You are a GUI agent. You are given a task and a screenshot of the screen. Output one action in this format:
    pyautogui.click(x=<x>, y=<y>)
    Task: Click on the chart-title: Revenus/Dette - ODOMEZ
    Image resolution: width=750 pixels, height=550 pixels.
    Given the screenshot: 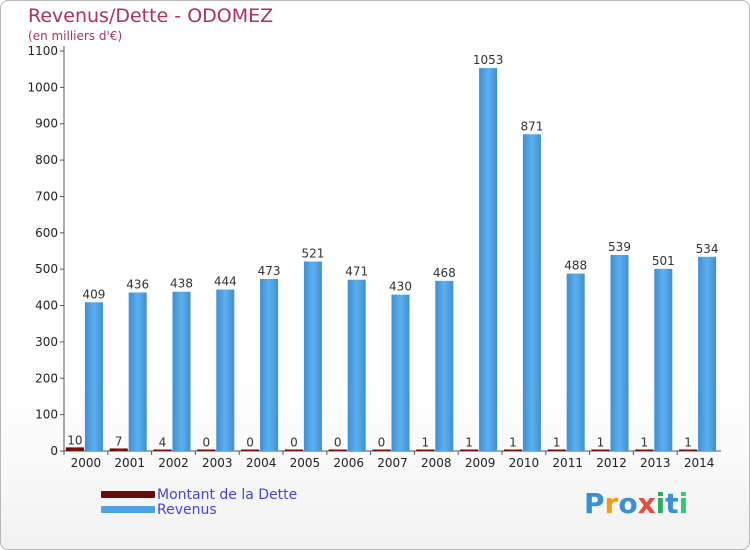 What is the action you would take?
    pyautogui.click(x=151, y=16)
    